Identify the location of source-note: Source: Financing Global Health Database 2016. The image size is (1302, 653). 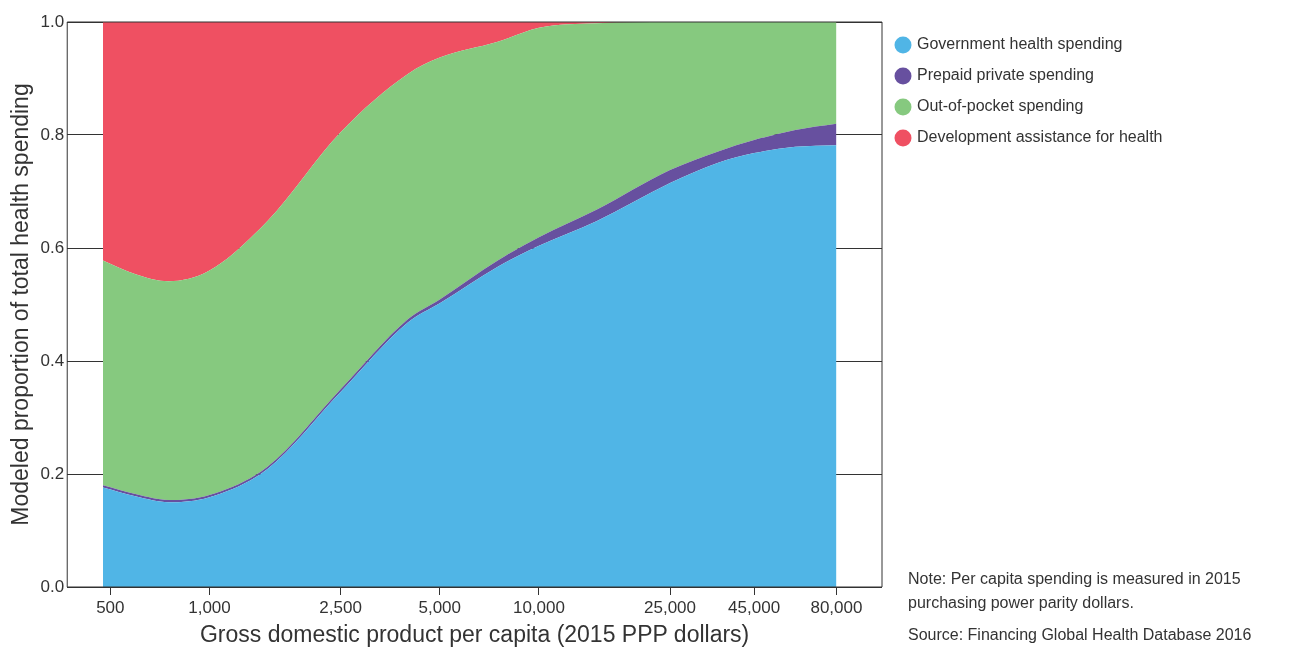
(1080, 634).